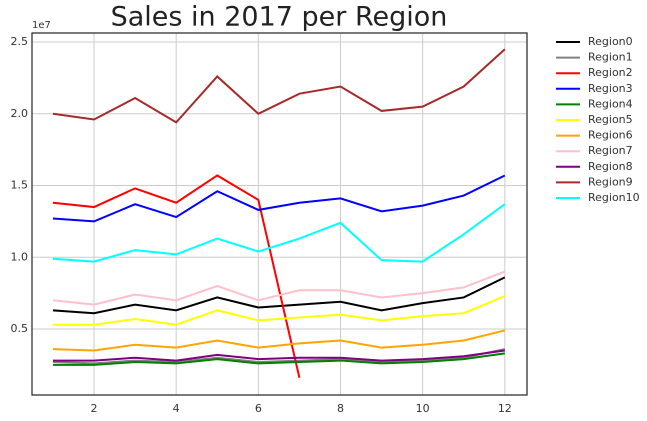 This screenshot has height=421, width=647. What do you see at coordinates (94, 408) in the screenshot?
I see `x-tick-label: 2` at bounding box center [94, 408].